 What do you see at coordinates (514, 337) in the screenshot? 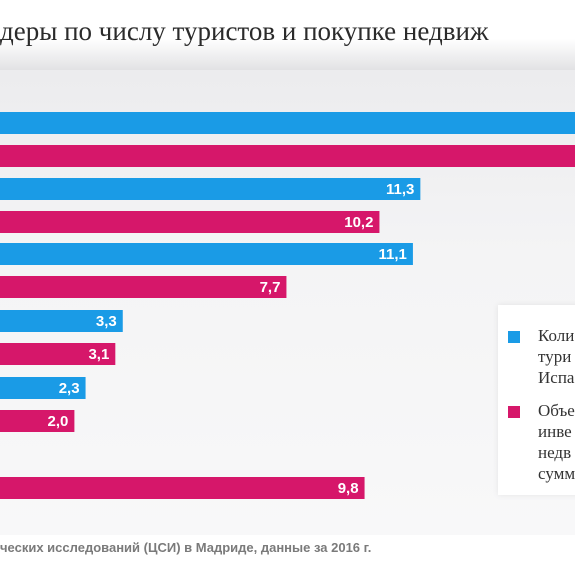
I see `legend-swatch-tourists` at bounding box center [514, 337].